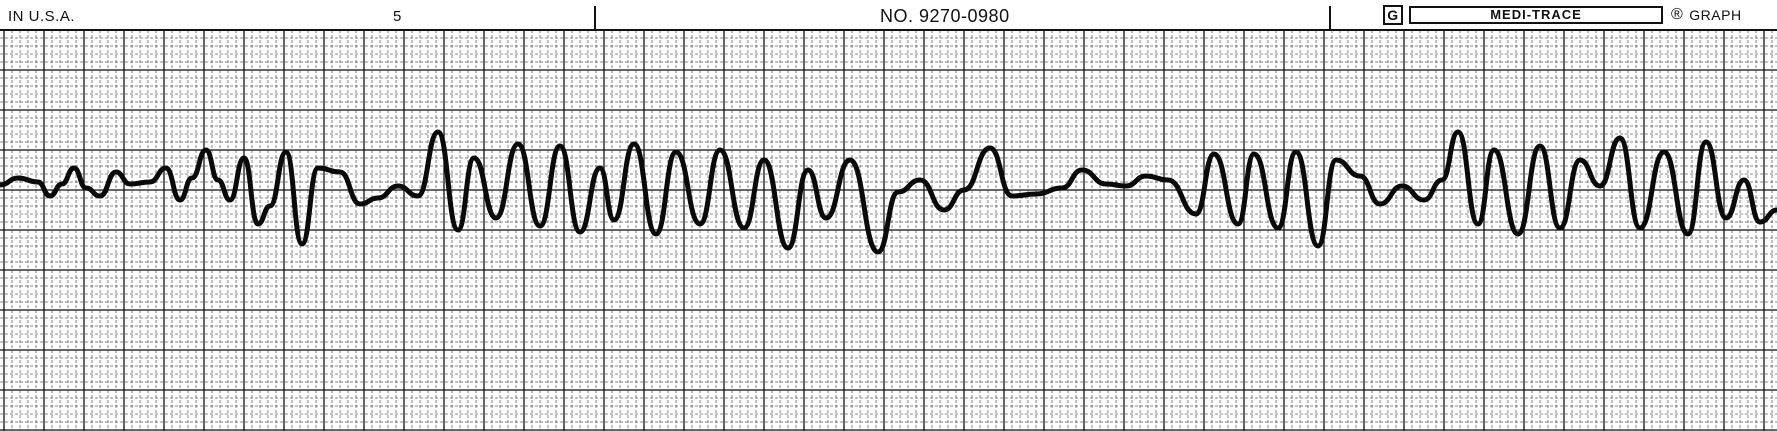  What do you see at coordinates (42, 16) in the screenshot?
I see `header-origin-label: IN U.S.A.` at bounding box center [42, 16].